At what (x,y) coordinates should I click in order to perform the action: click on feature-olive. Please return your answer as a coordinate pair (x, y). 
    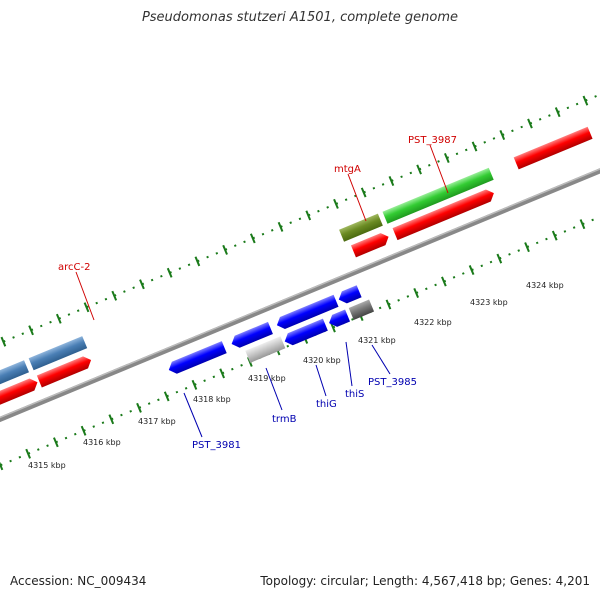
    Looking at the image, I should click on (361, 227).